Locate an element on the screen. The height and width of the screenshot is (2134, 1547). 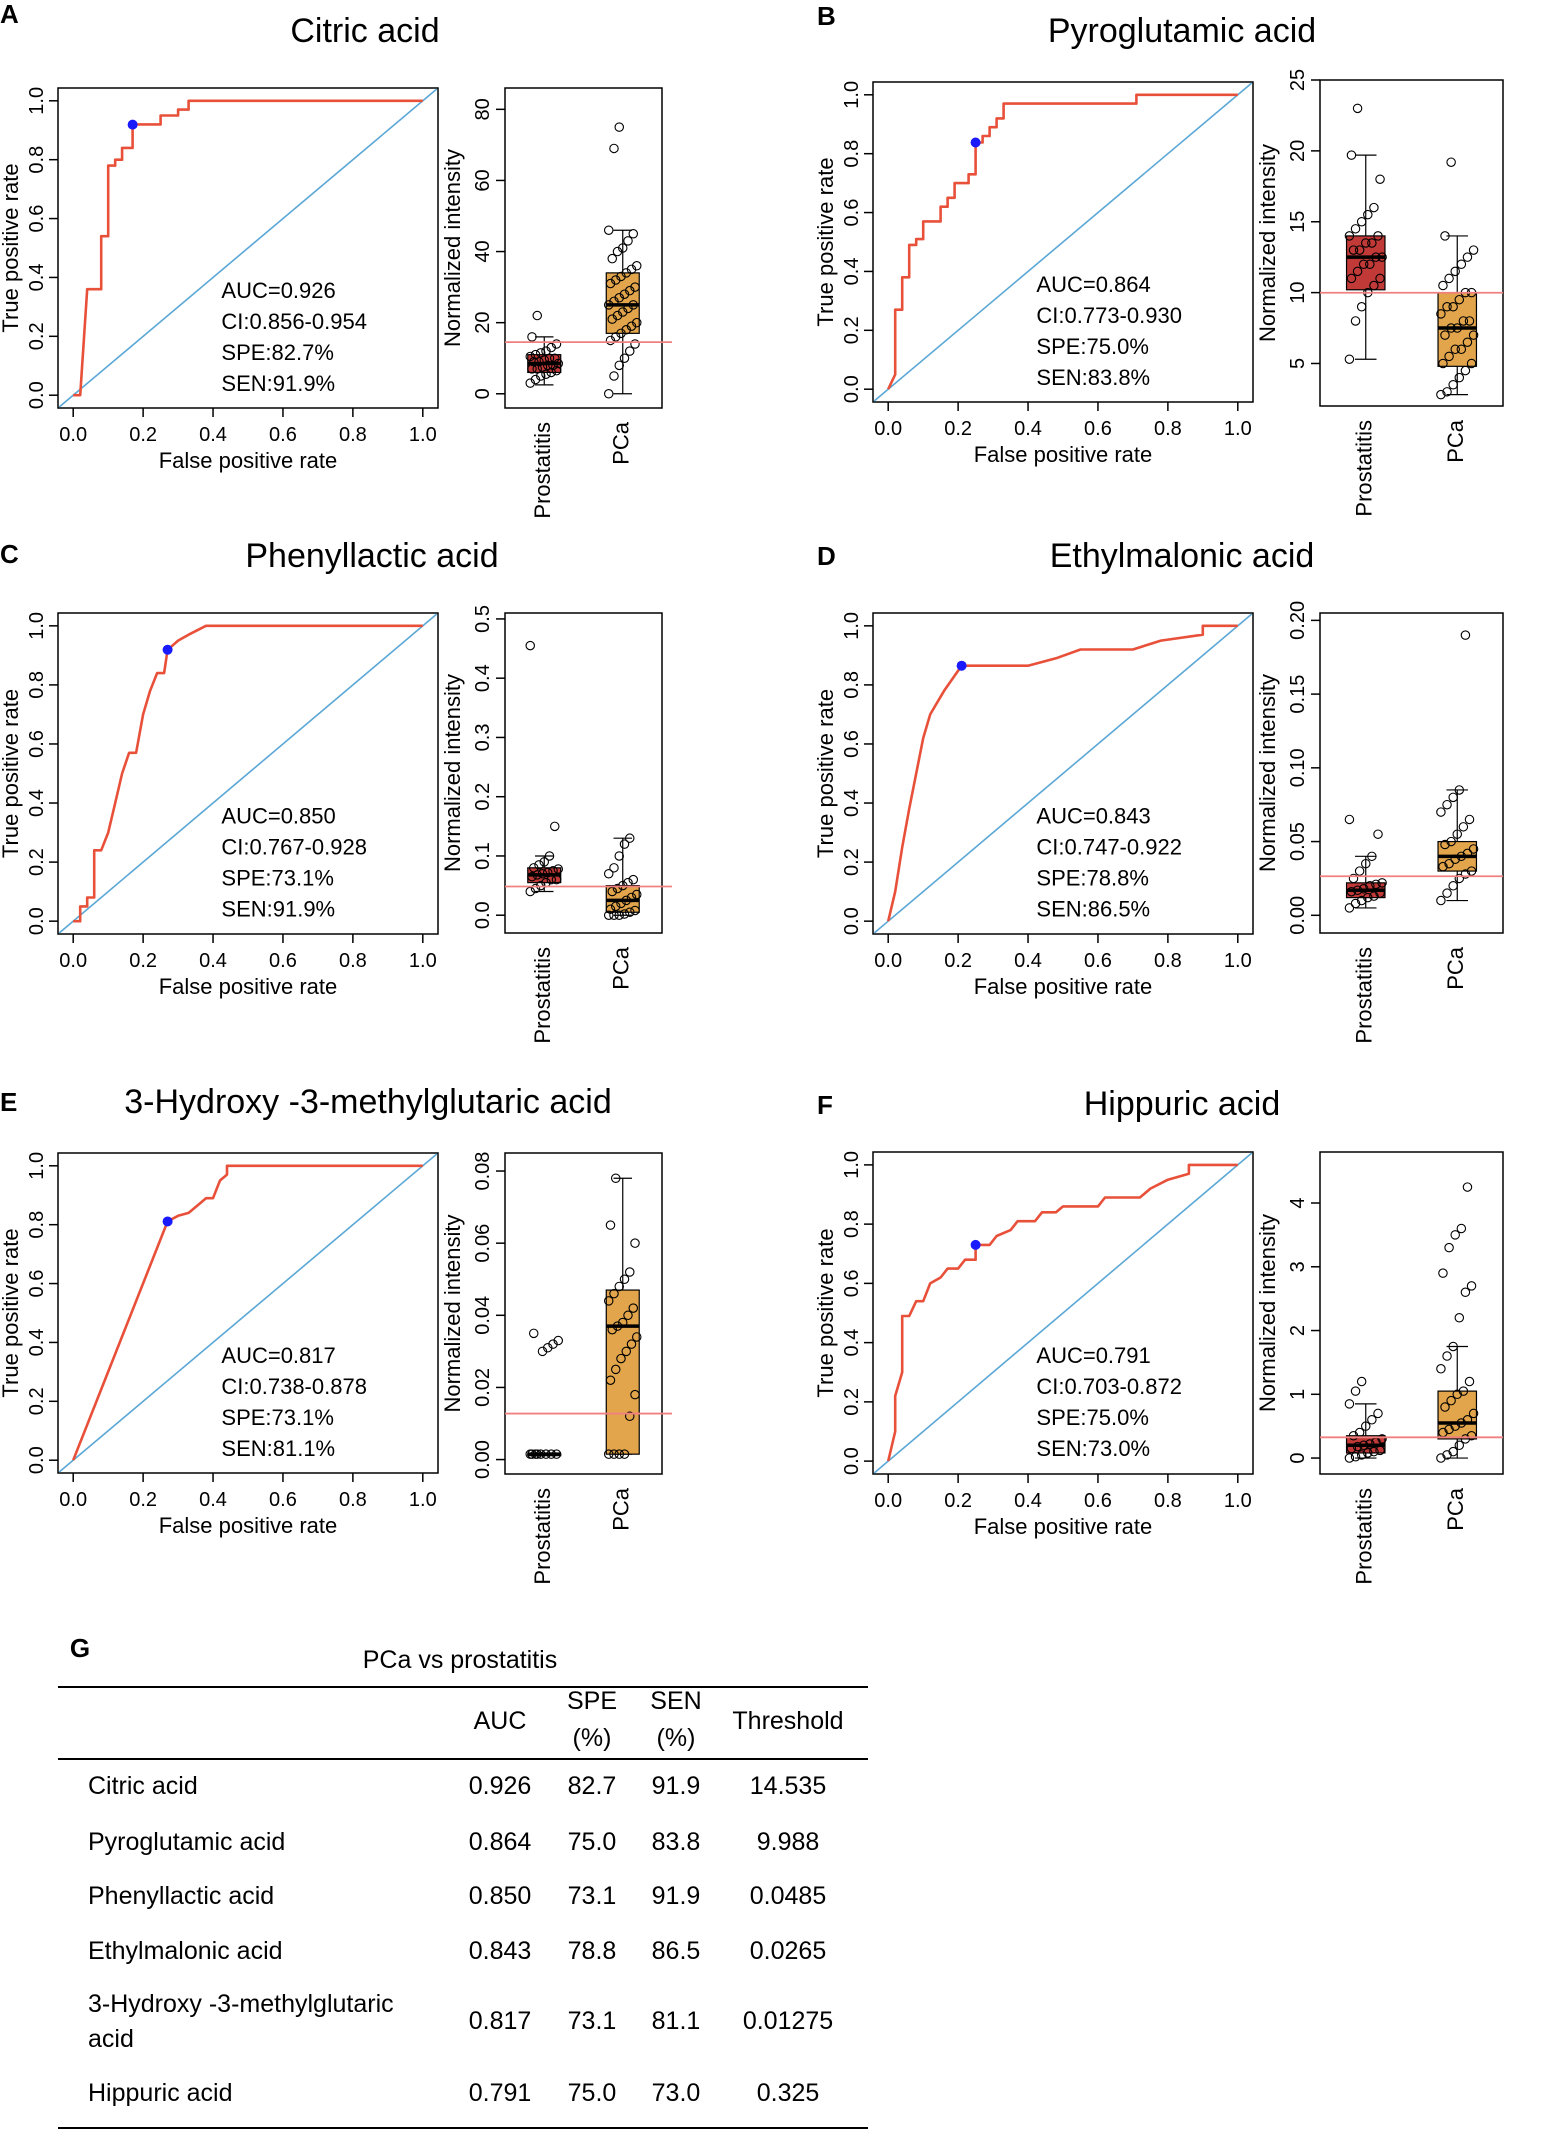
y-tick-label: 25 is located at coordinates (1298, 80).